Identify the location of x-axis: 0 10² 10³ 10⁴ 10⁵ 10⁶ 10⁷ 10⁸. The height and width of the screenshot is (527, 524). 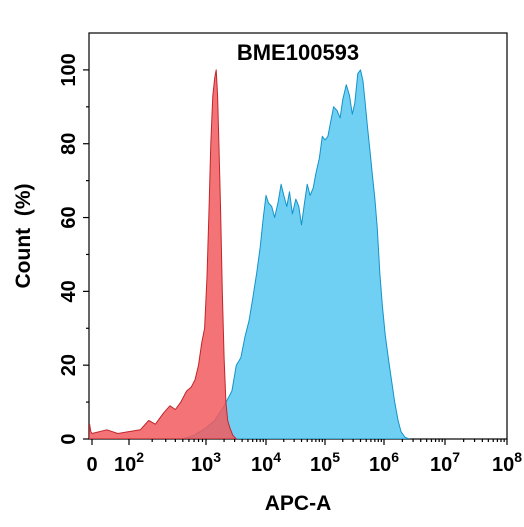
(304, 457).